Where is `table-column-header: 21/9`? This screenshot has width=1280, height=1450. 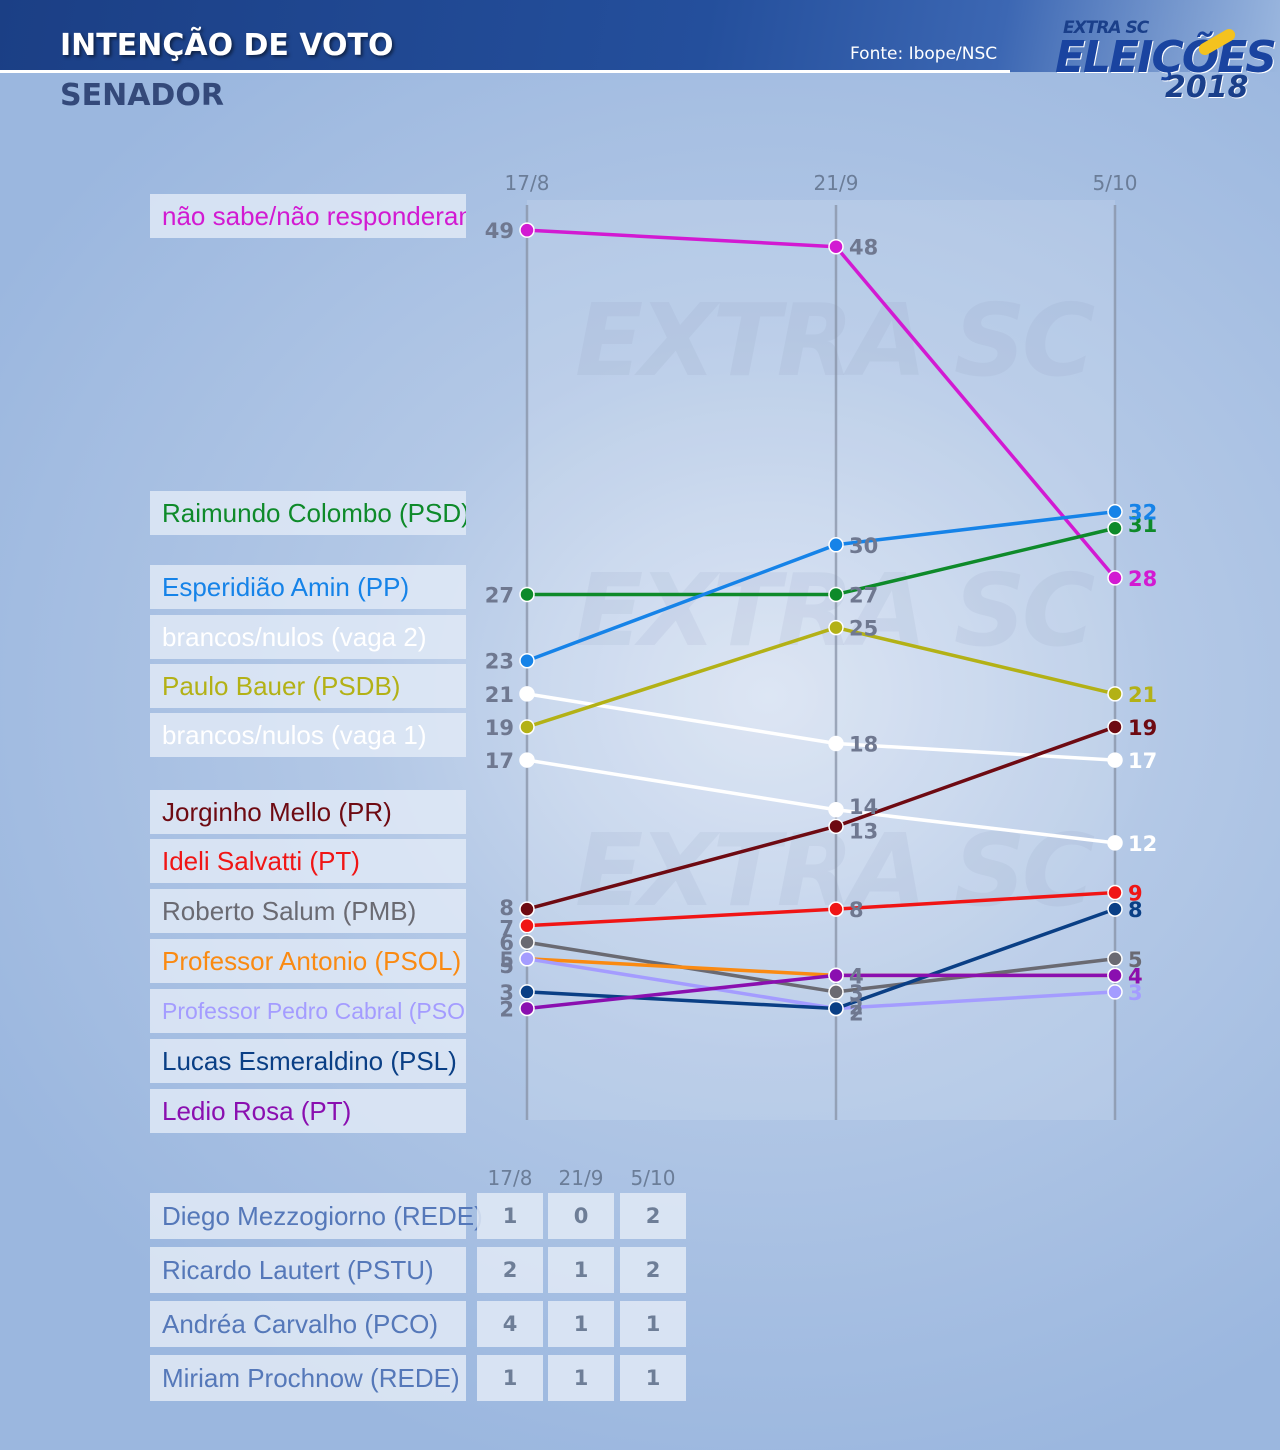
table-column-header: 21/9 is located at coordinates (581, 1178).